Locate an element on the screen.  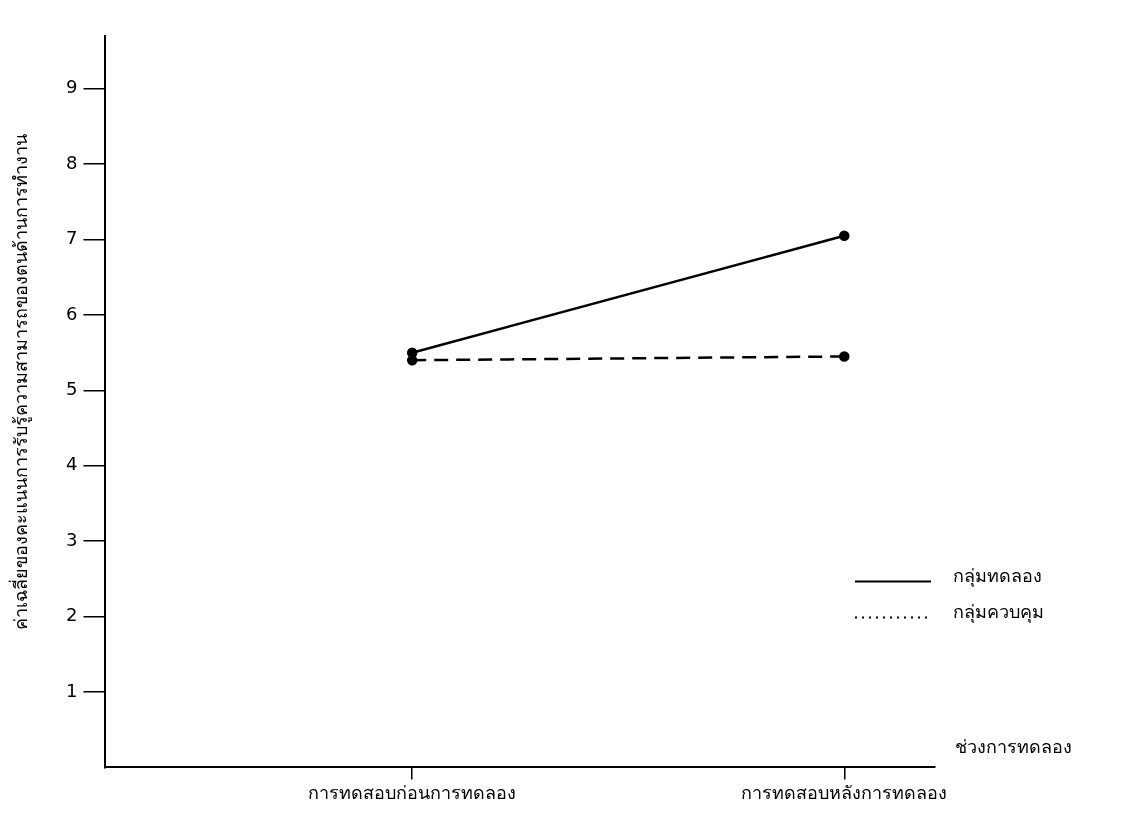
legend-label: กลุ่มควบคุม is located at coordinates (998, 612).